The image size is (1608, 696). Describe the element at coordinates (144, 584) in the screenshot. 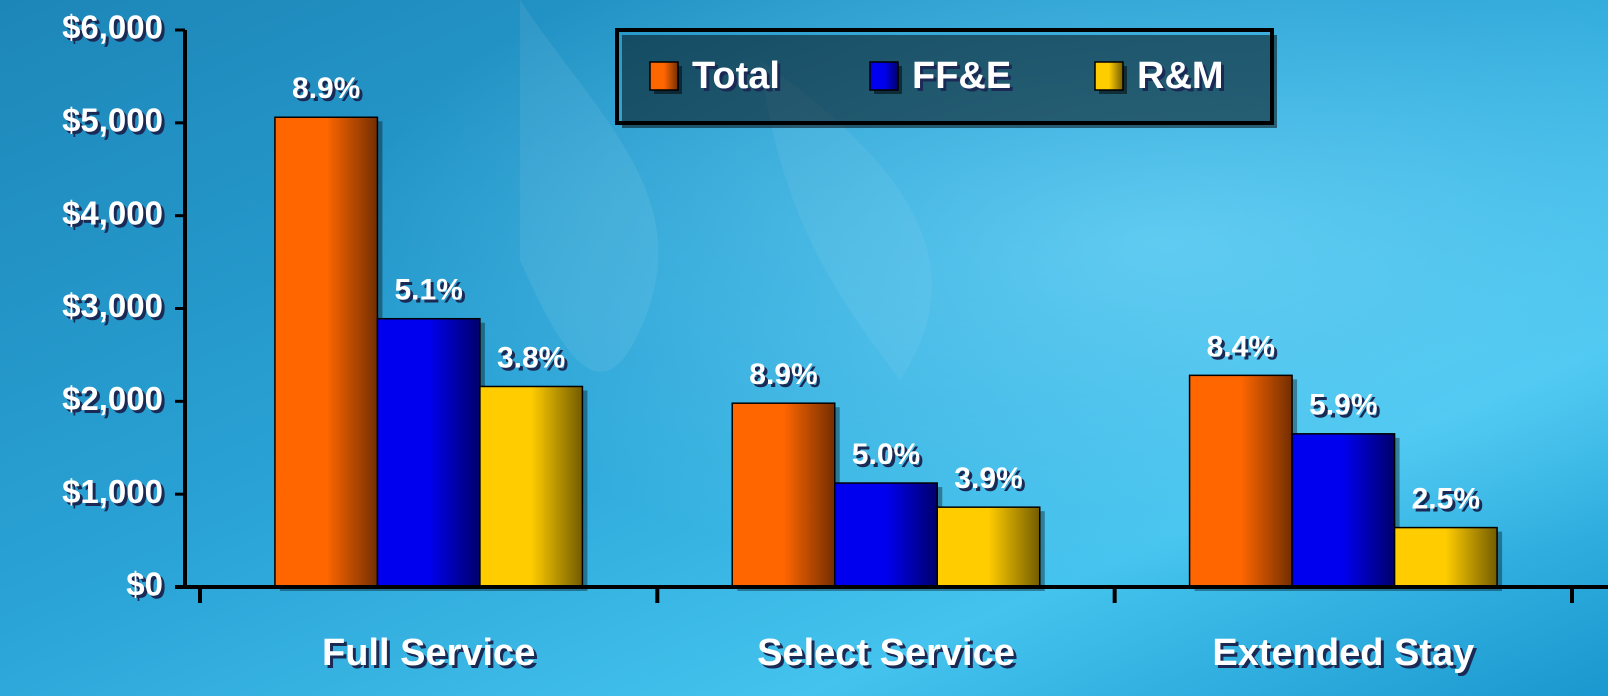

I see `y-tick-label: $0` at that location.